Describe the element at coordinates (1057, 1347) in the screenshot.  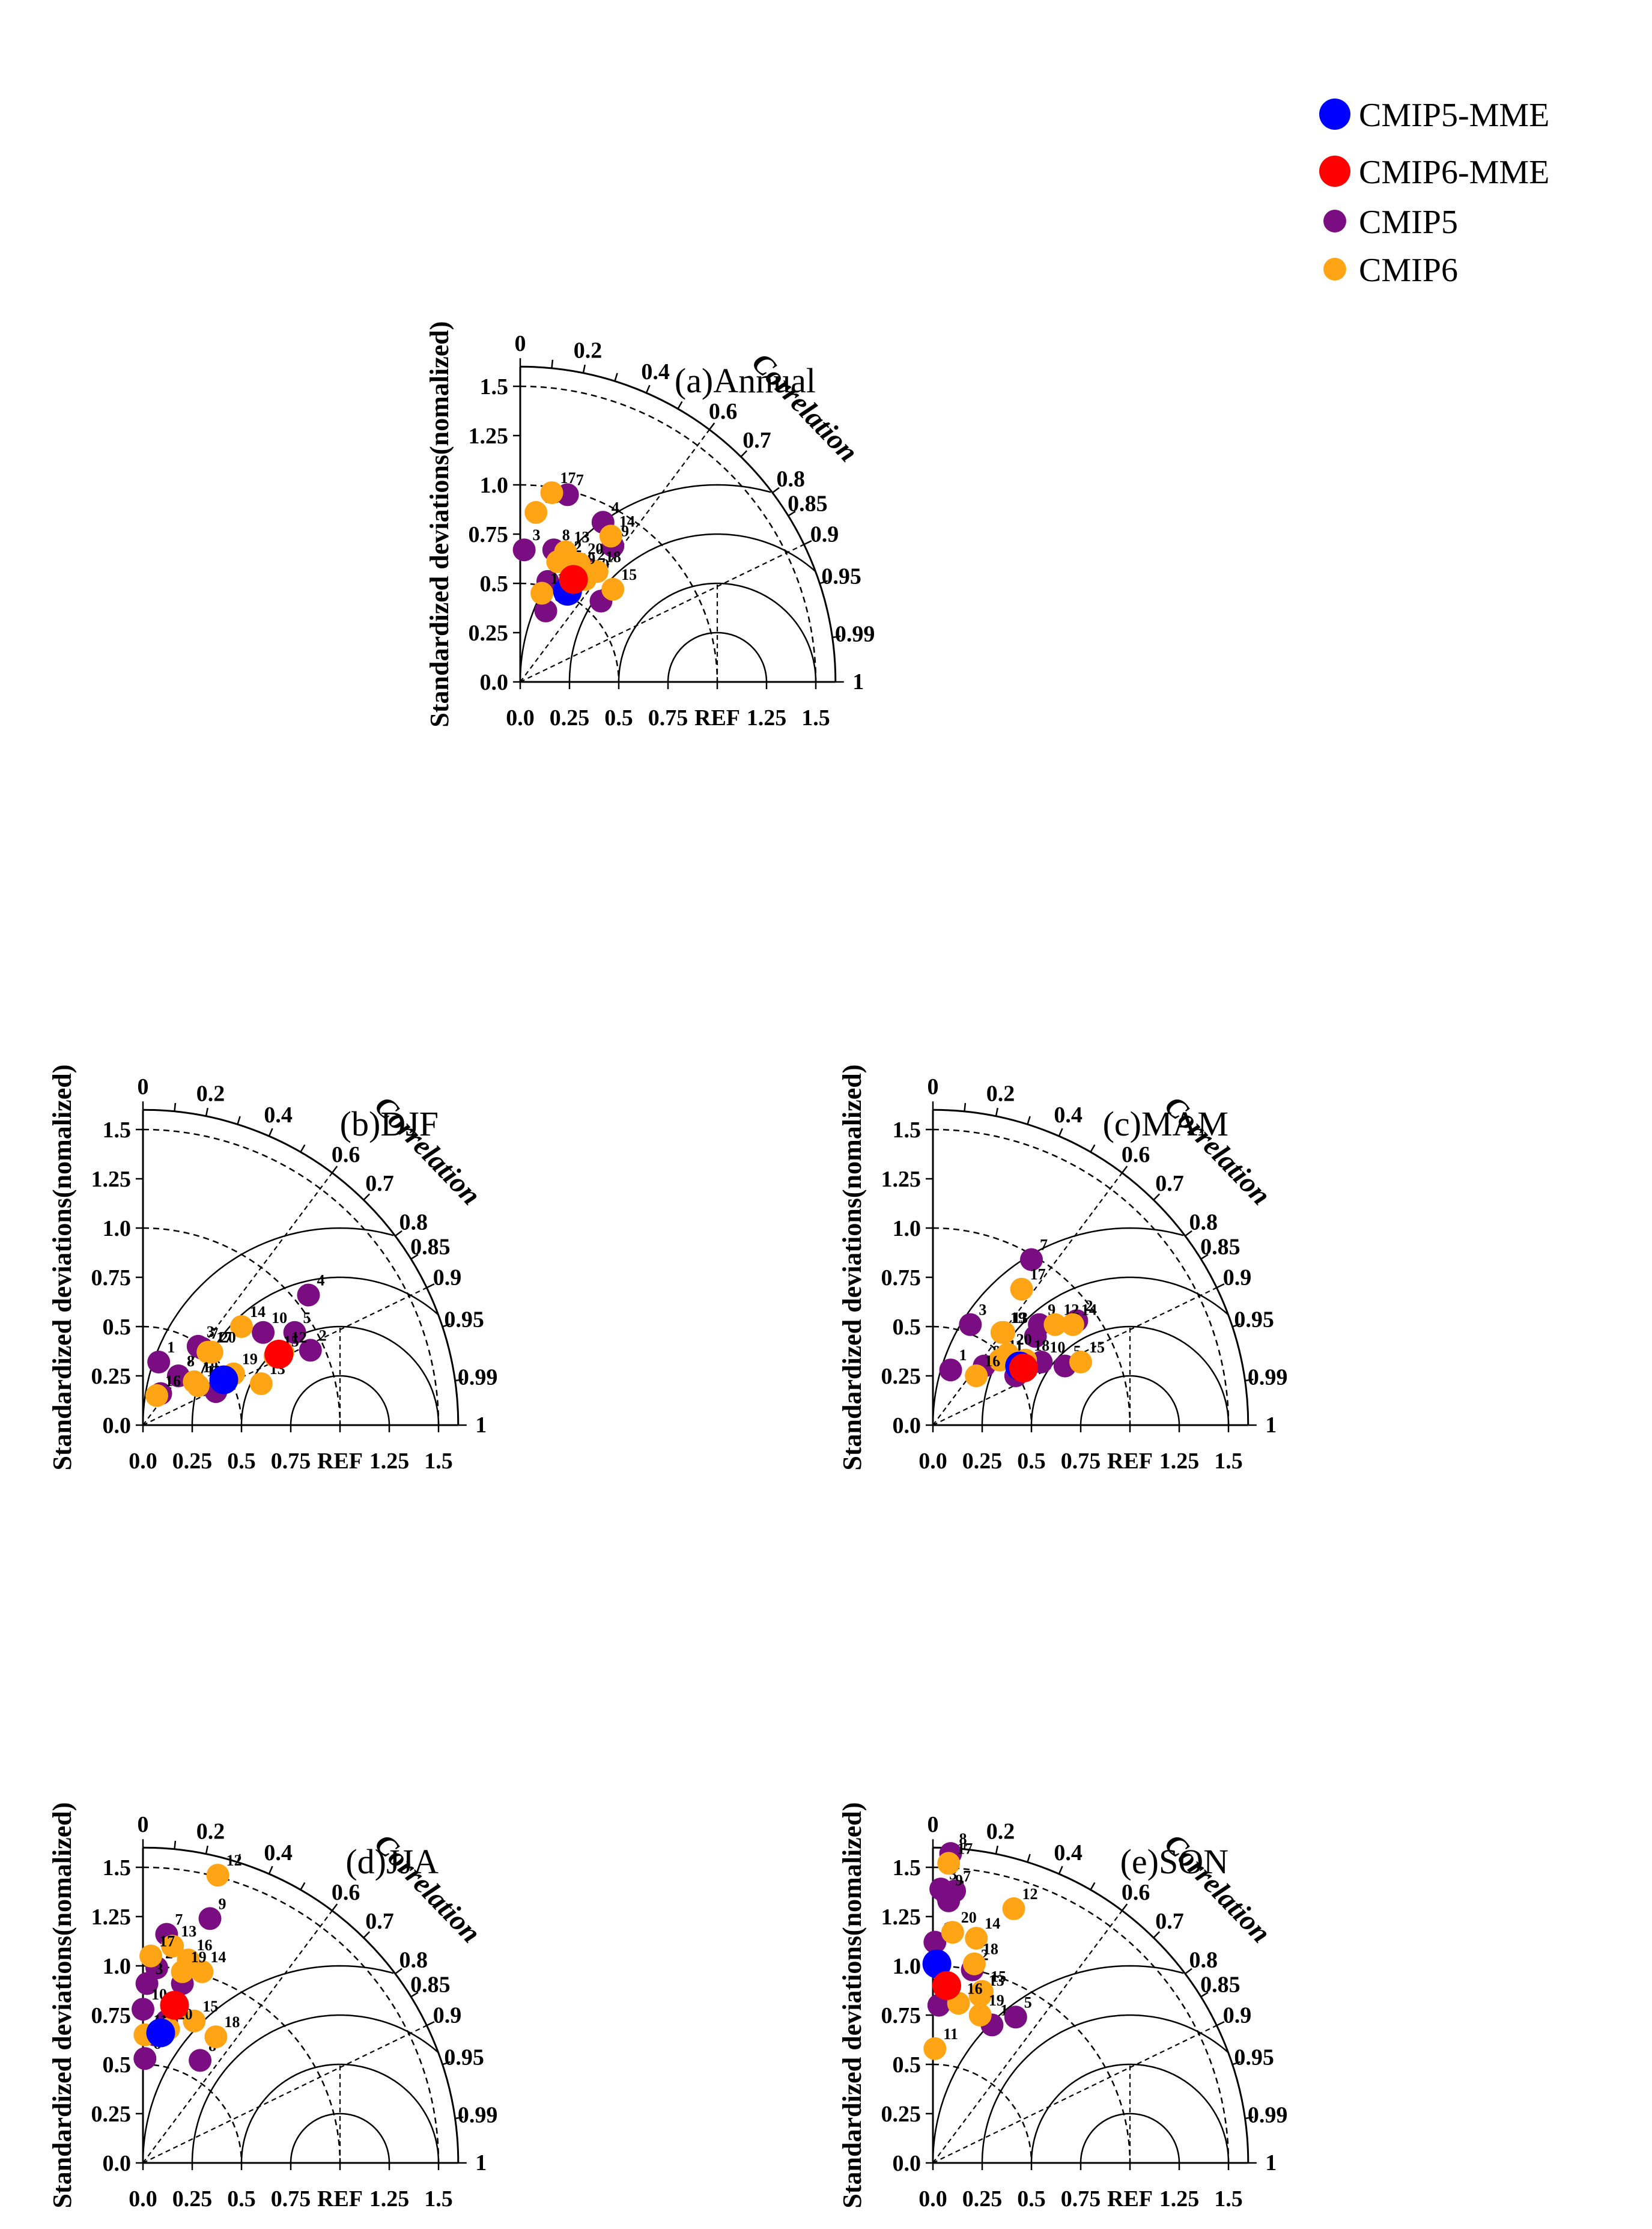
I see `model-point-label: 10` at that location.